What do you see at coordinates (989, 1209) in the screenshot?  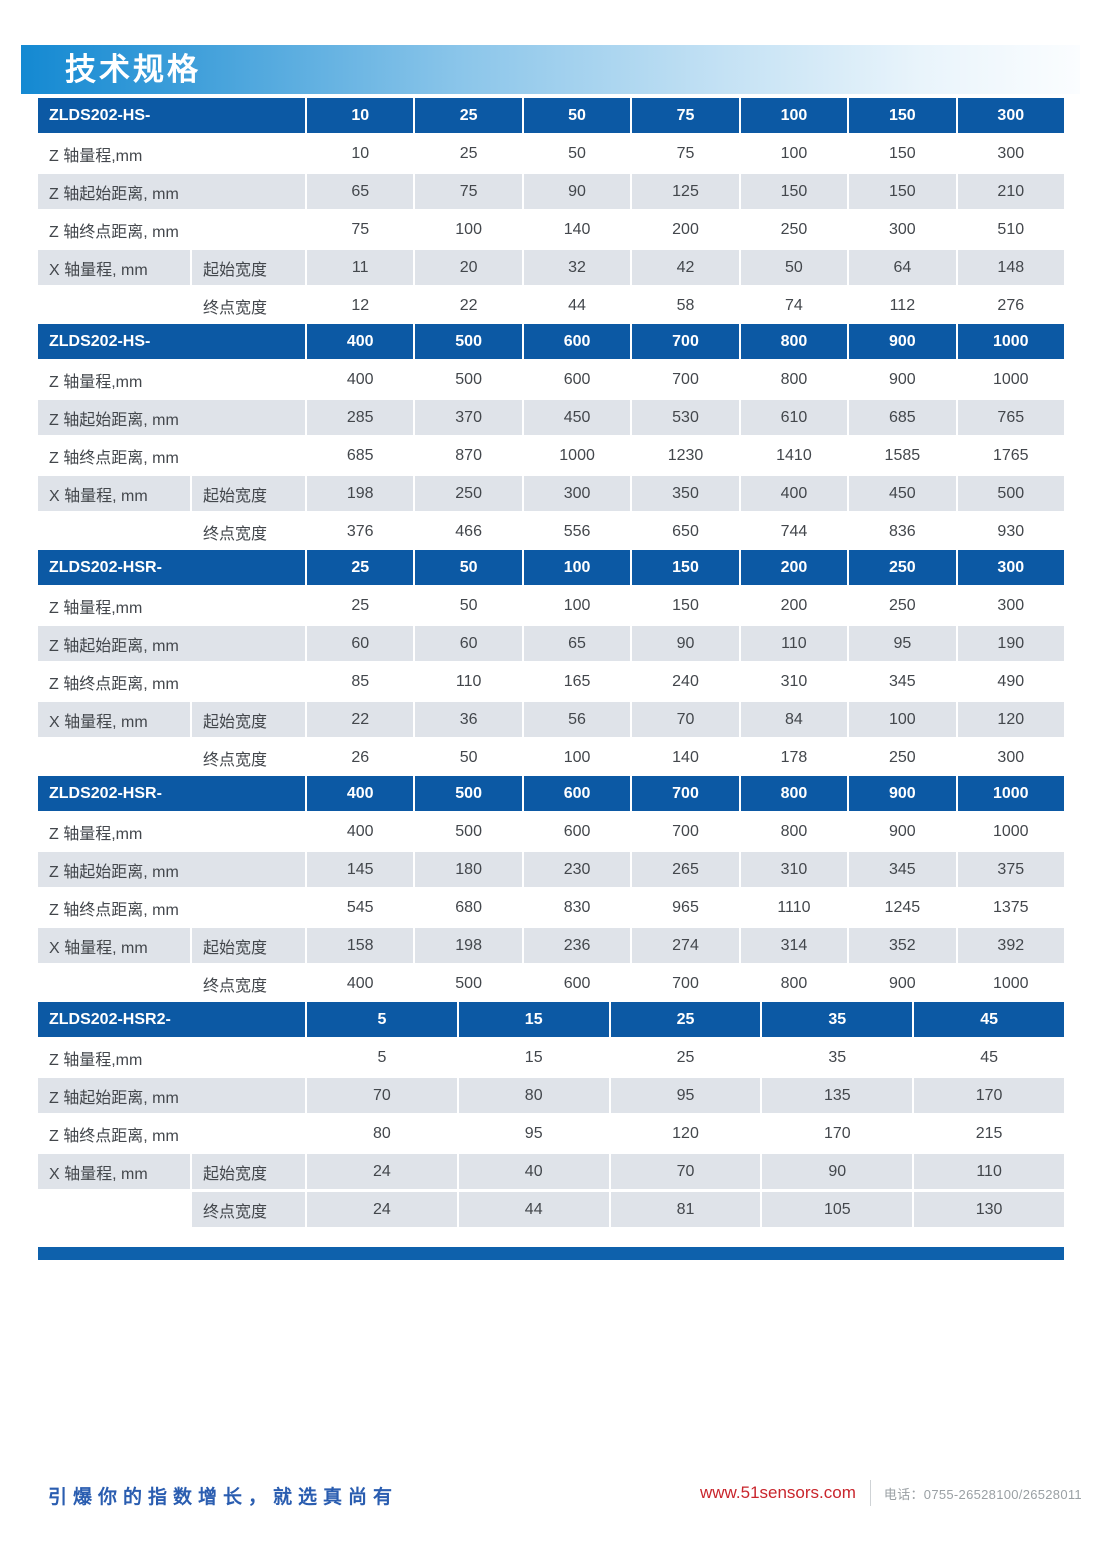 I see `spec-value: 130` at bounding box center [989, 1209].